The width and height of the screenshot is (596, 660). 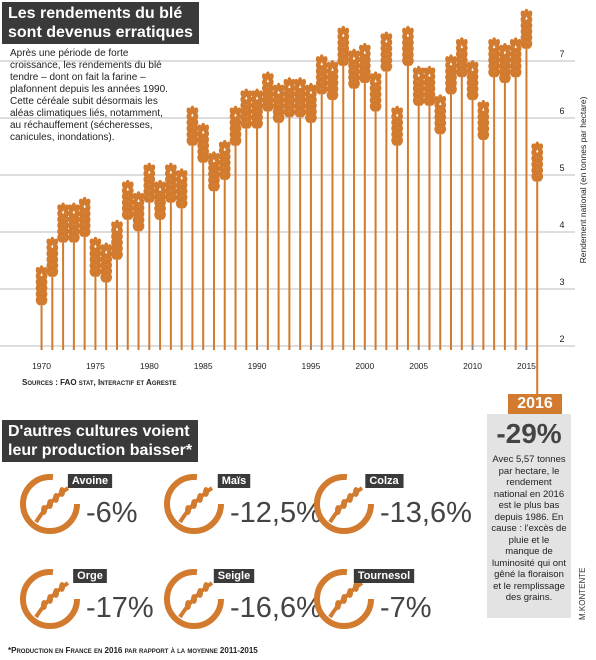 I want to click on x-tick-label: 1995, so click(x=310, y=366).